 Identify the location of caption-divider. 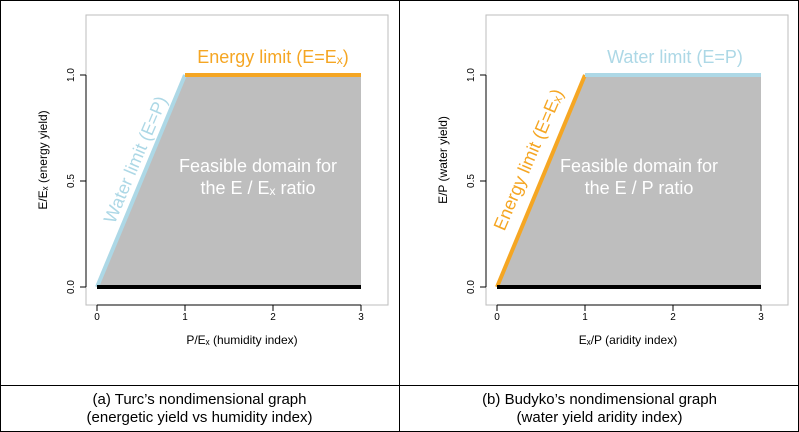
(399, 385).